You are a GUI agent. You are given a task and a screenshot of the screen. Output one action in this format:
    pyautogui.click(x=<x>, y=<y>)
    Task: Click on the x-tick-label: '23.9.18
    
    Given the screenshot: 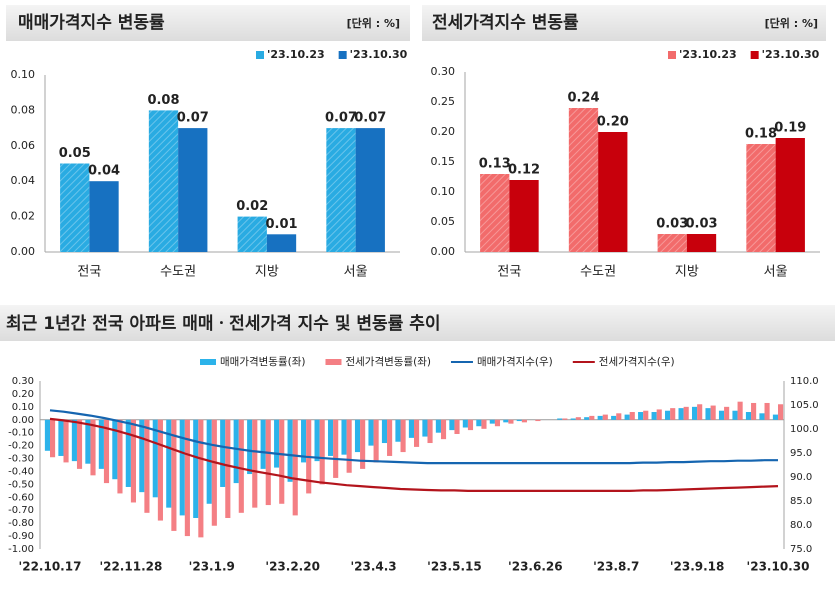 What is the action you would take?
    pyautogui.click(x=697, y=567)
    